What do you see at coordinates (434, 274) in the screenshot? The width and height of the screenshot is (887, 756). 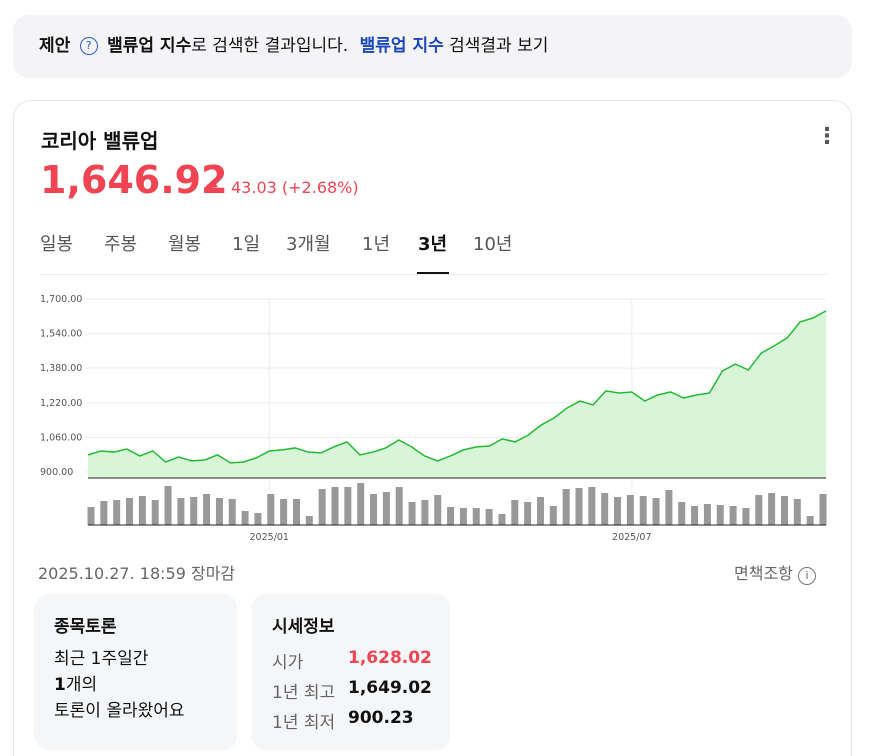 I see `tab-divider` at bounding box center [434, 274].